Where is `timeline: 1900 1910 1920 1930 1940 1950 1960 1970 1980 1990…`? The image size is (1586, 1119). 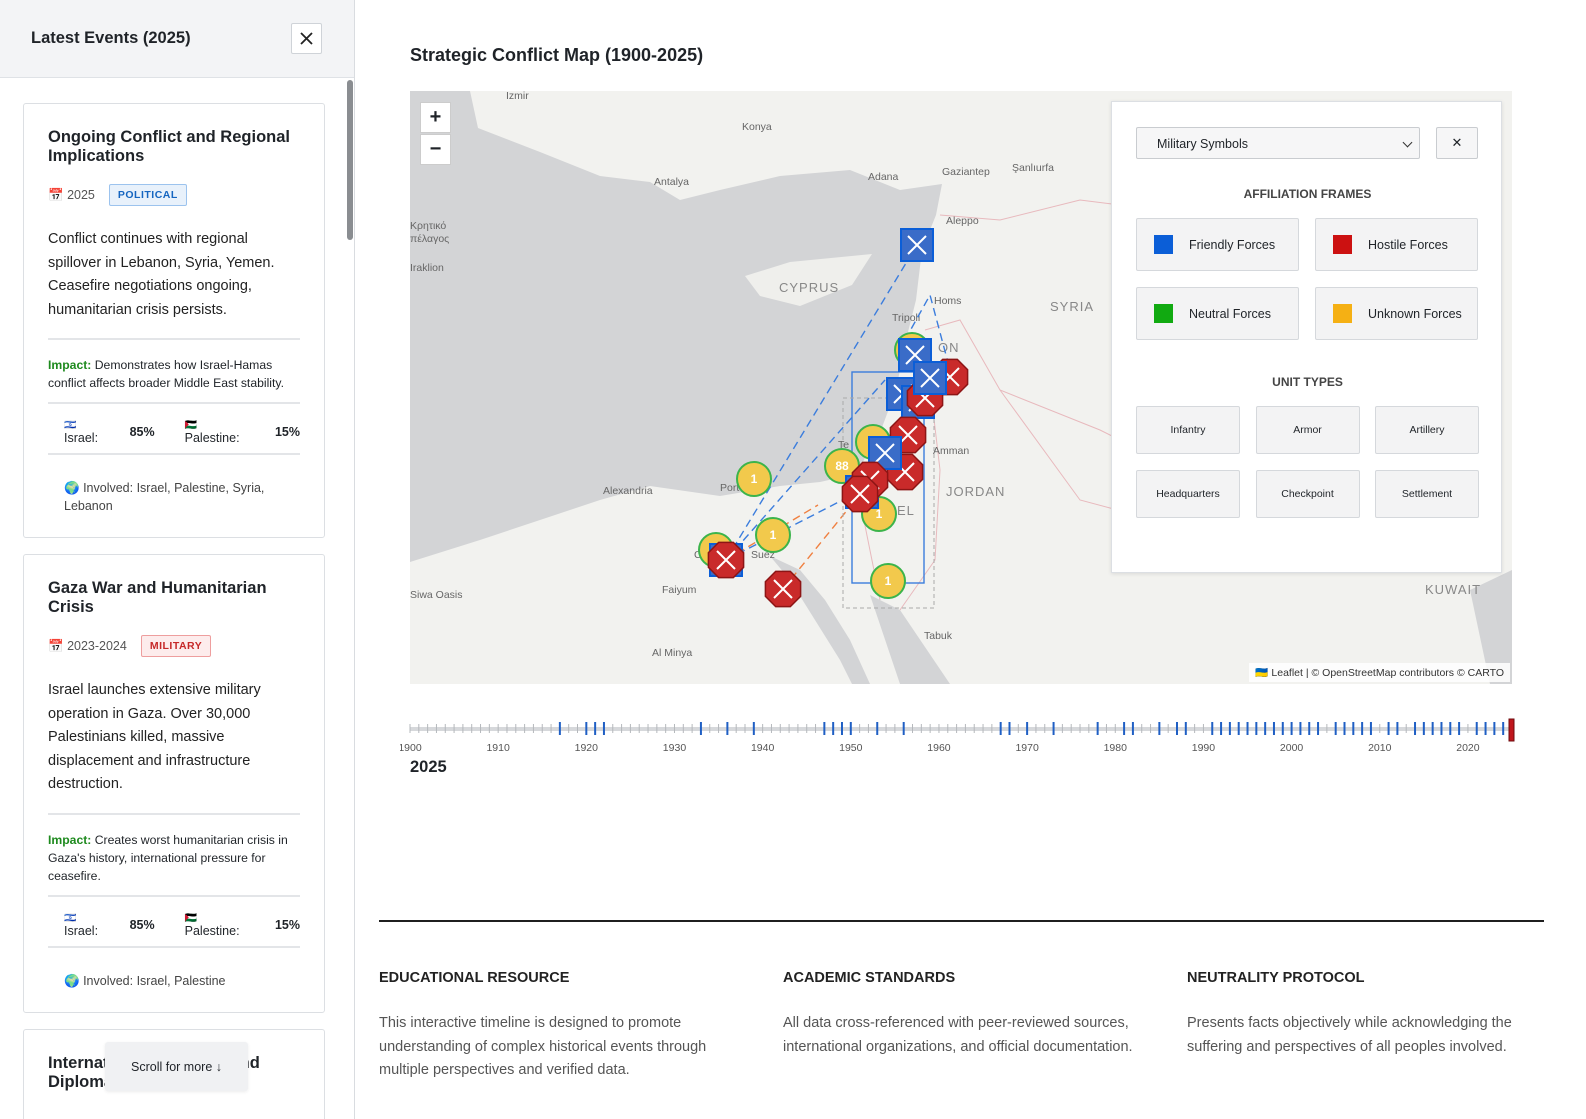
timeline: 1900 1910 1920 1930 1940 1950 1960 1970 1980 1990… is located at coordinates (965, 738).